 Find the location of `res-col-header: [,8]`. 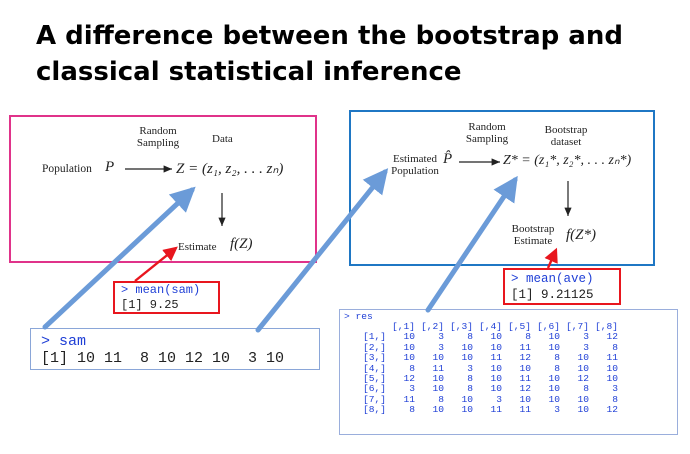

res-col-header: [,8] is located at coordinates (606, 326).